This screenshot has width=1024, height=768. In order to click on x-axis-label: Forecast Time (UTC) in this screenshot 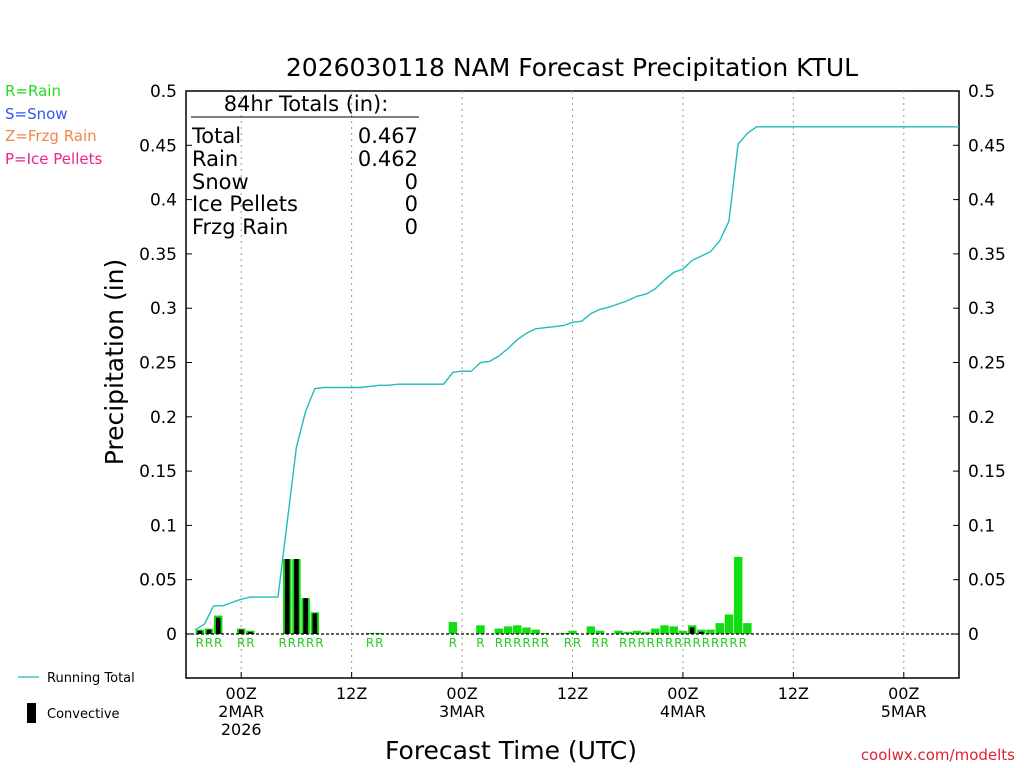, I will do `click(511, 750)`.